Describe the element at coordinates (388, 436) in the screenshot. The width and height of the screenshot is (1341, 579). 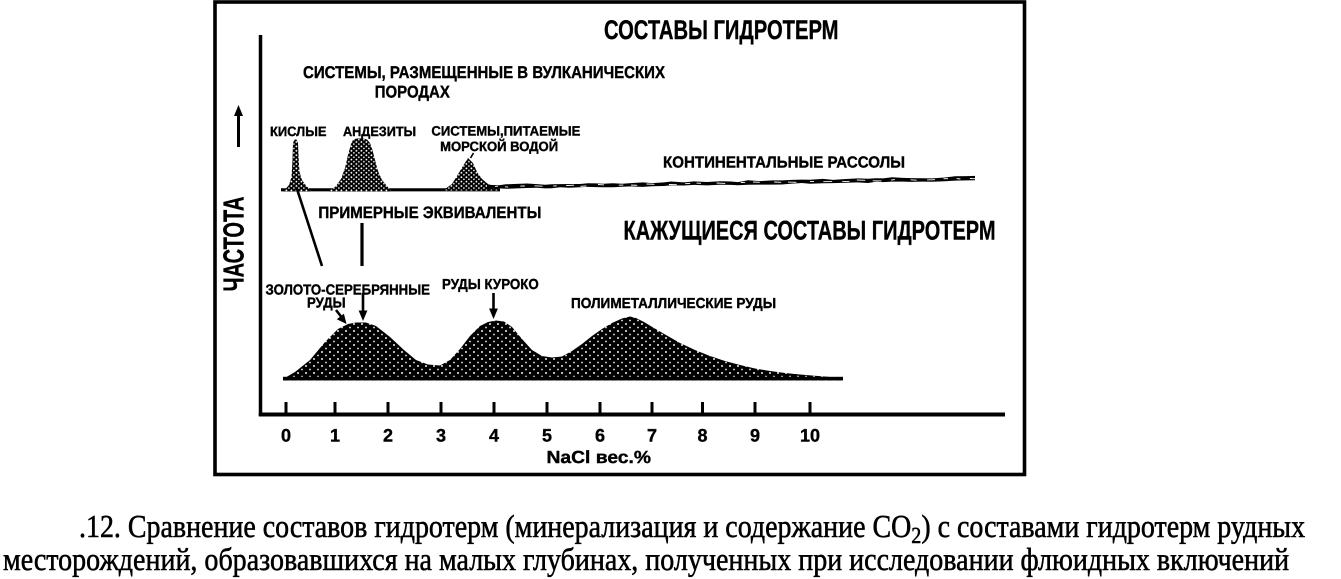
I see `svg-text: 2` at that location.